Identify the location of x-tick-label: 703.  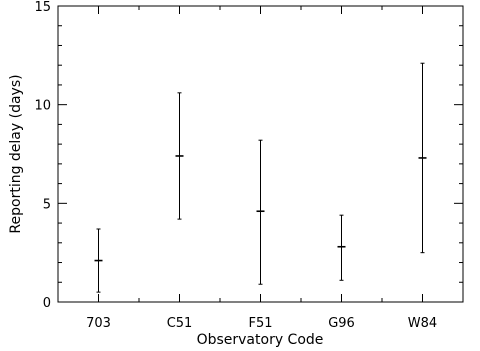
(98, 323).